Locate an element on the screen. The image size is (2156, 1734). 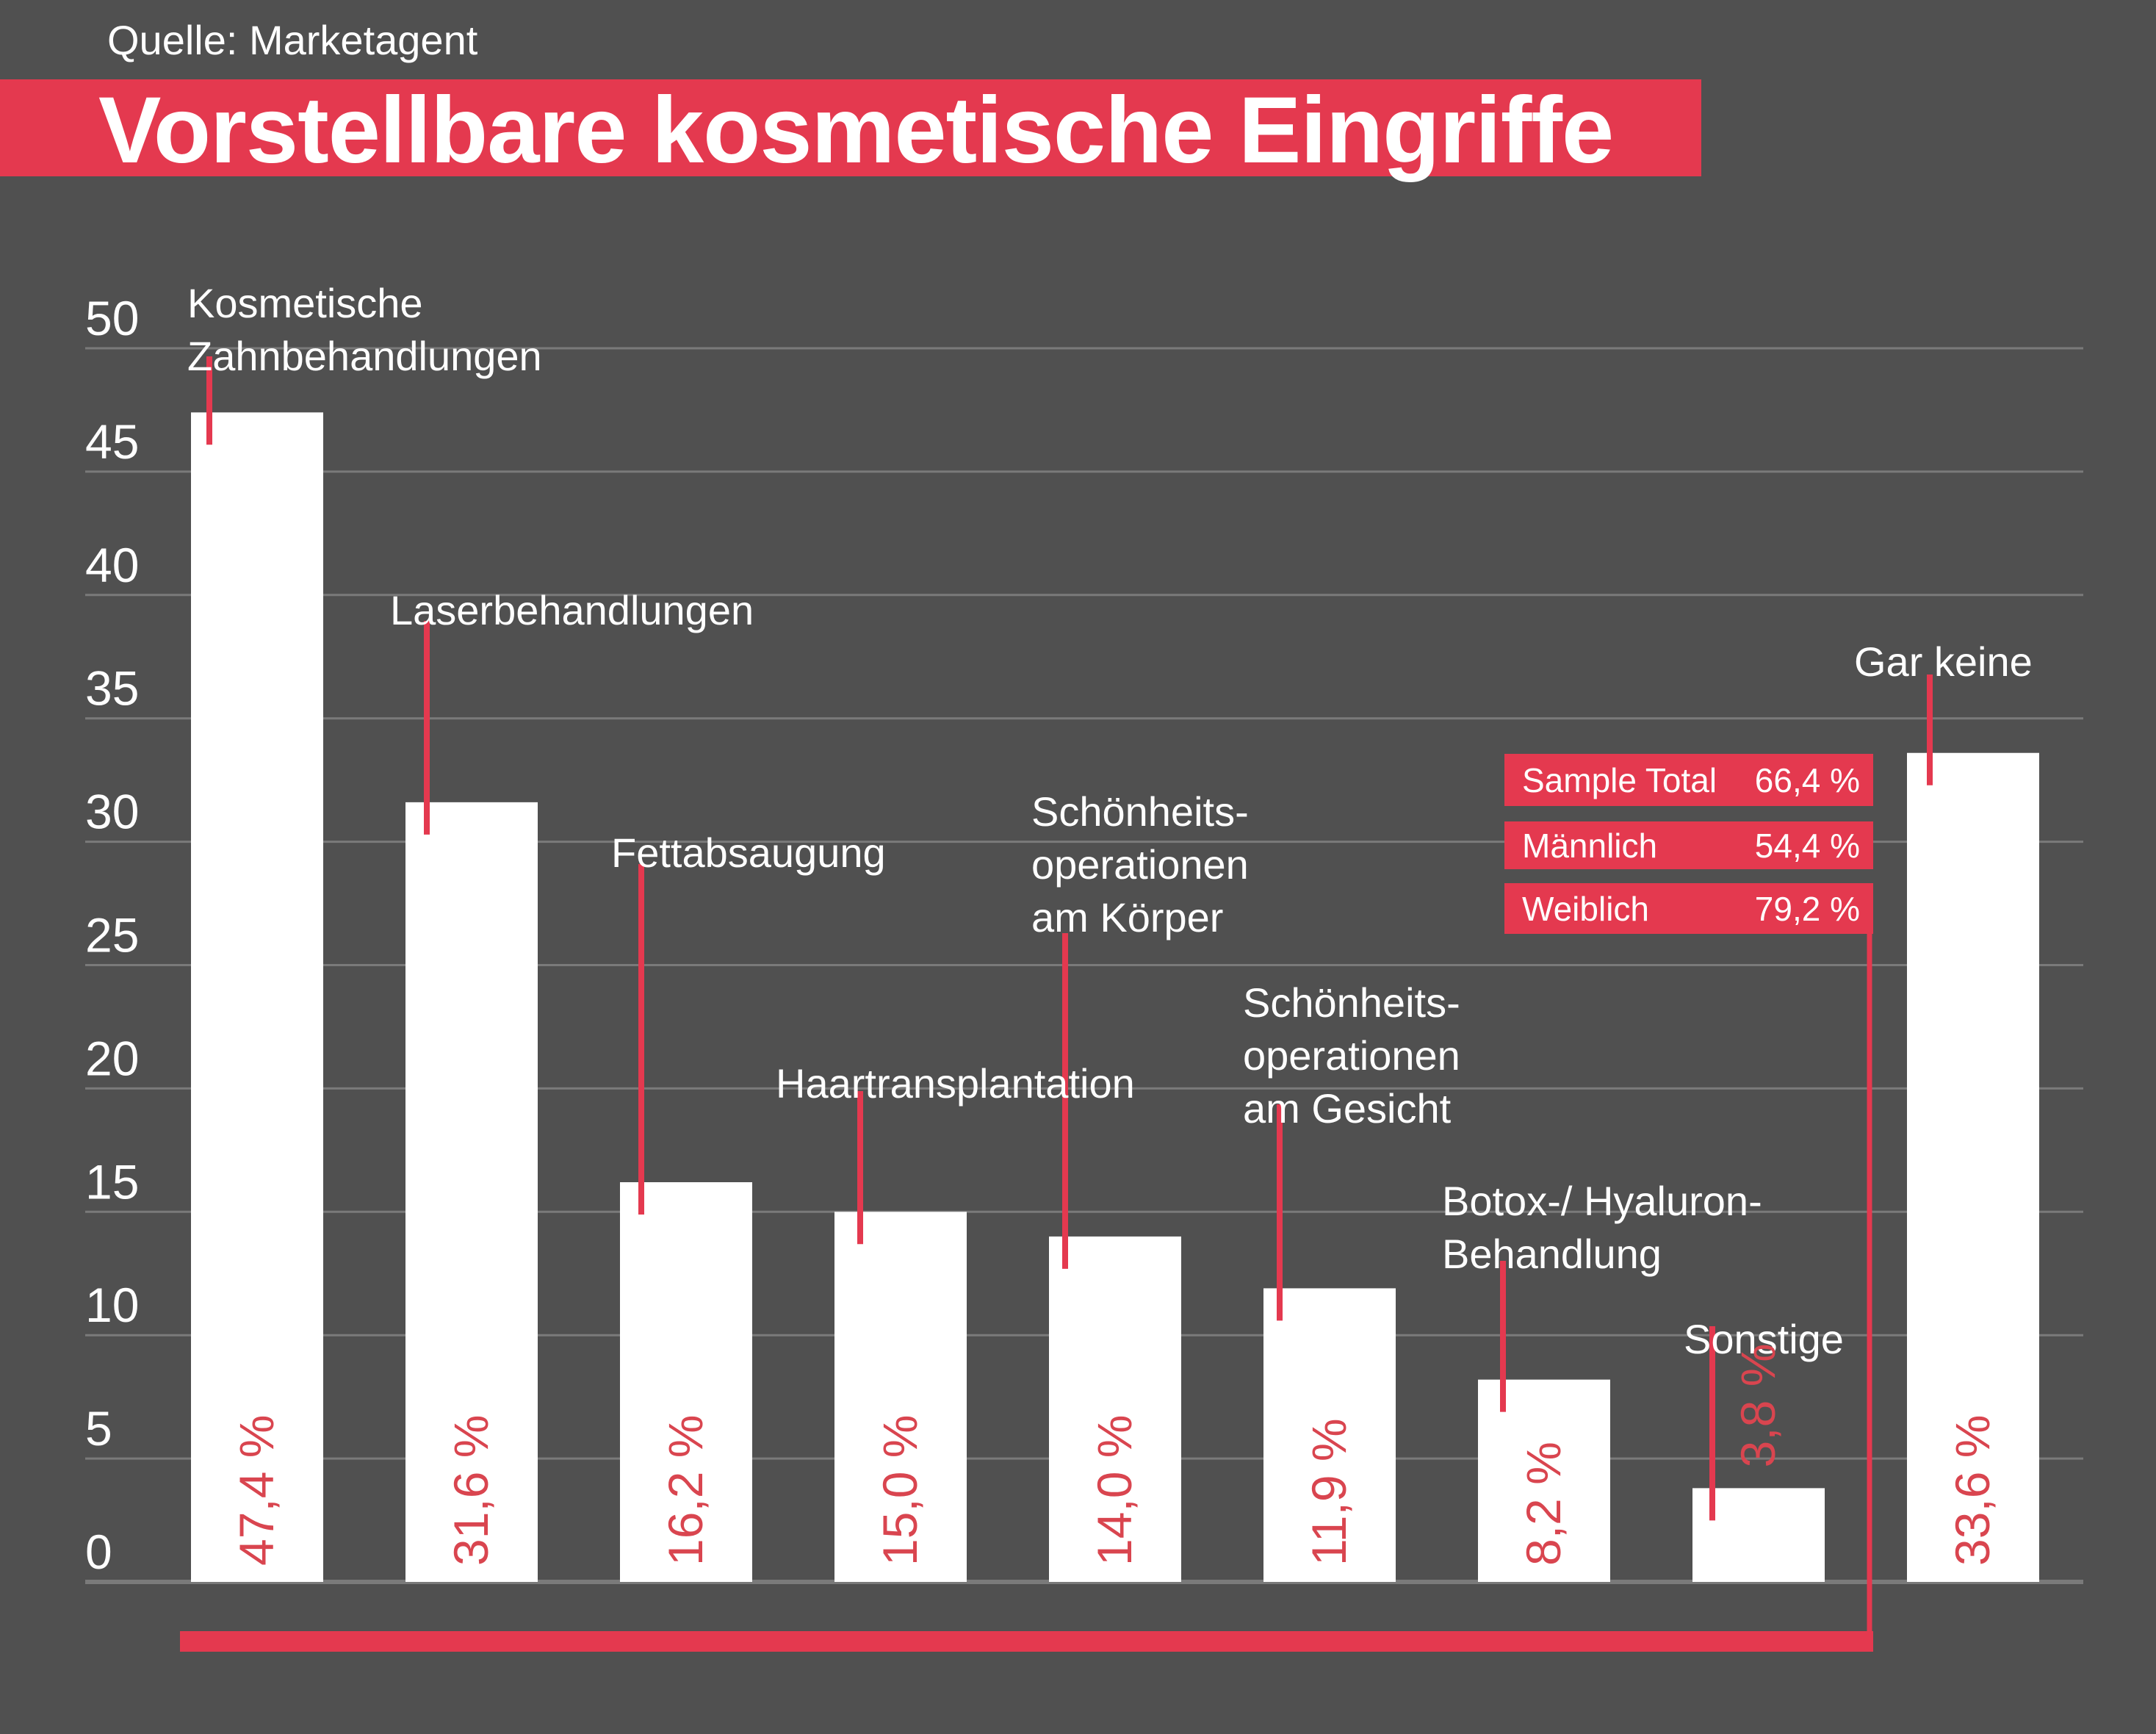
category-label: Haartransplantation is located at coordinates (955, 1083).